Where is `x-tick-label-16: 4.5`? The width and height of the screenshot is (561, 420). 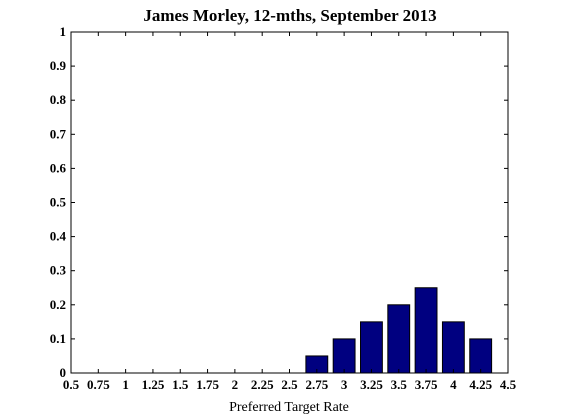 x-tick-label-16: 4.5 is located at coordinates (508, 384).